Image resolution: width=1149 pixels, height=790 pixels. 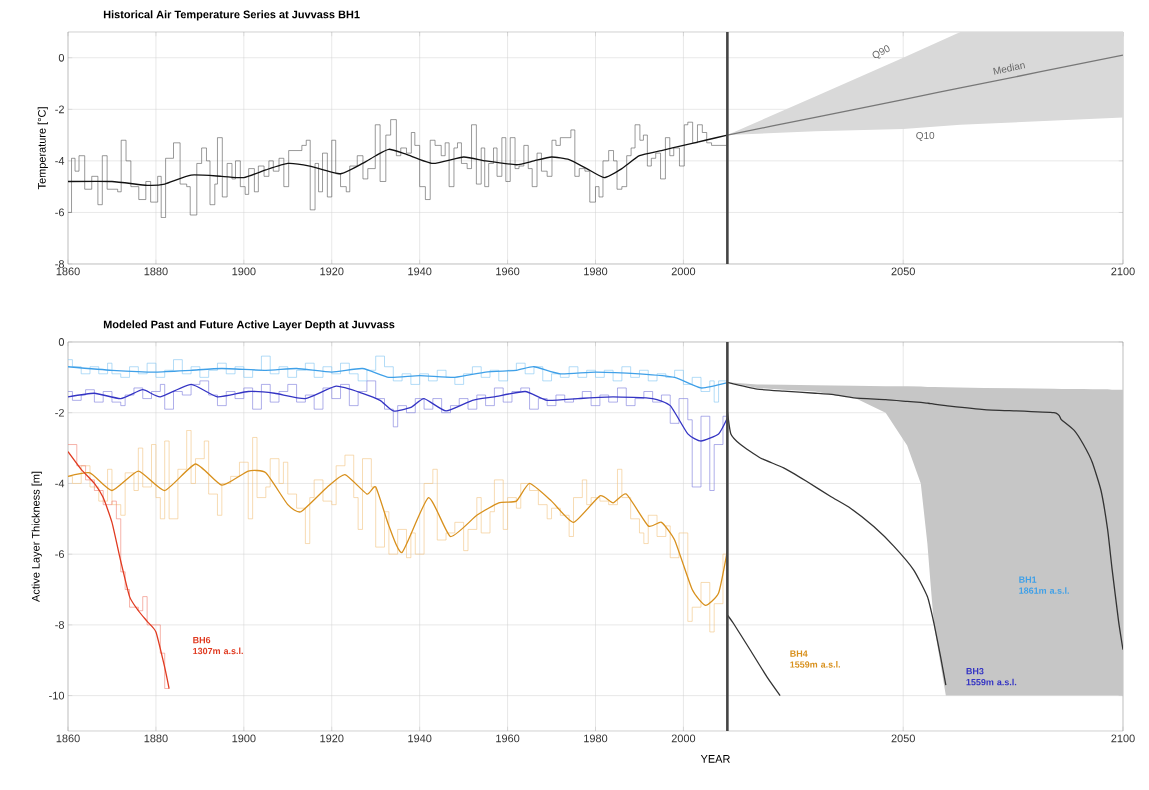 What do you see at coordinates (715, 759) in the screenshot?
I see `x-axis-title: YEAR` at bounding box center [715, 759].